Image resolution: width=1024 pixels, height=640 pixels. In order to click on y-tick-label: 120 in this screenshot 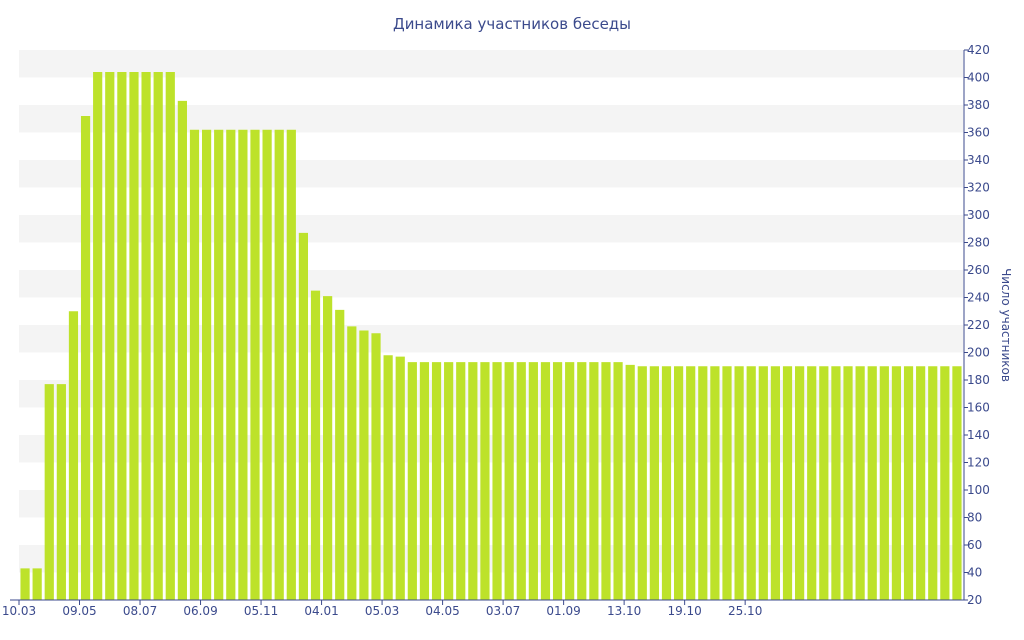, I will do `click(978, 463)`.